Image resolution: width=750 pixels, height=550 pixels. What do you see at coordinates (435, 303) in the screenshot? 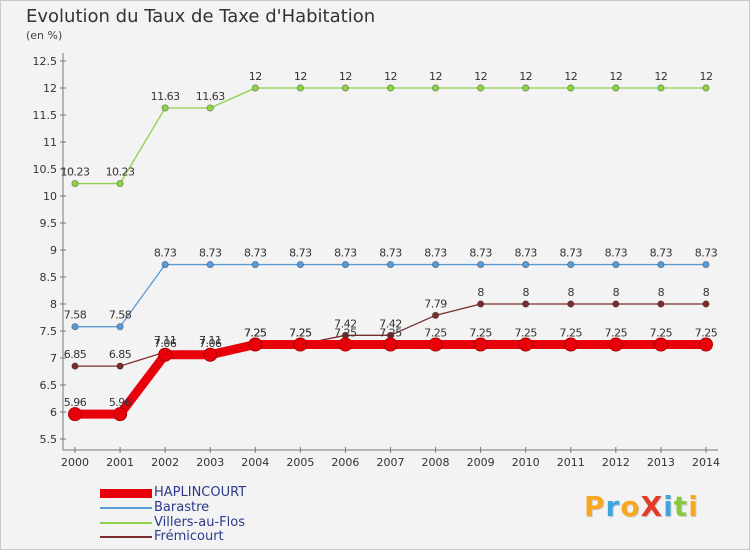
I see `data-label: 7.79` at bounding box center [435, 303].